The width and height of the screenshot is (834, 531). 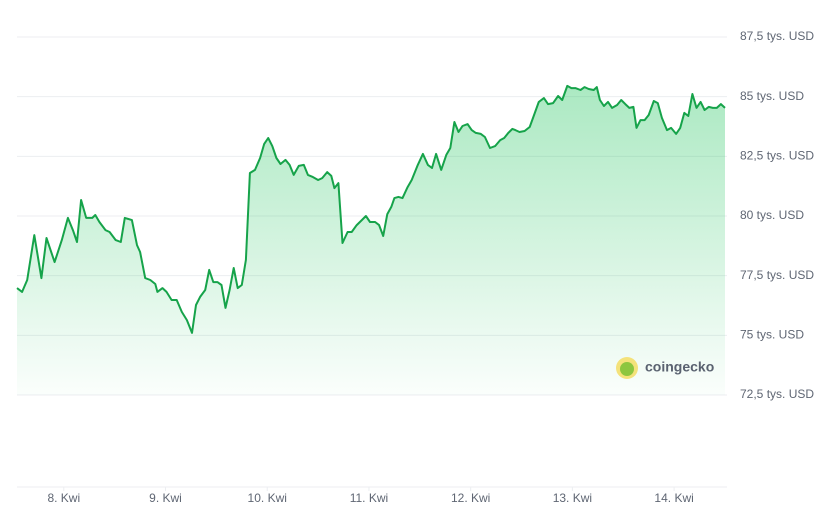 I want to click on x-tick-label: 10. Kwi, so click(x=267, y=498).